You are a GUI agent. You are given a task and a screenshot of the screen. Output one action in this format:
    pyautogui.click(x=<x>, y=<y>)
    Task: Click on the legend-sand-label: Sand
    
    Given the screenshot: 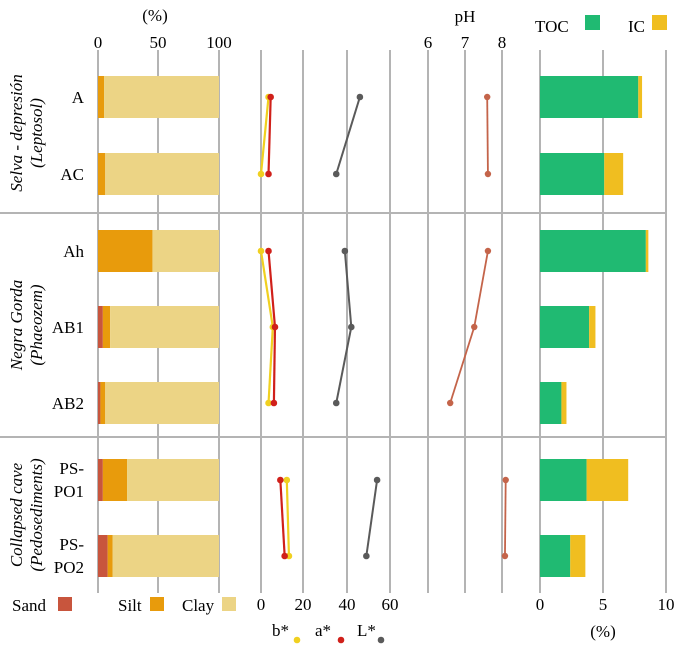 What is the action you would take?
    pyautogui.click(x=29, y=605)
    